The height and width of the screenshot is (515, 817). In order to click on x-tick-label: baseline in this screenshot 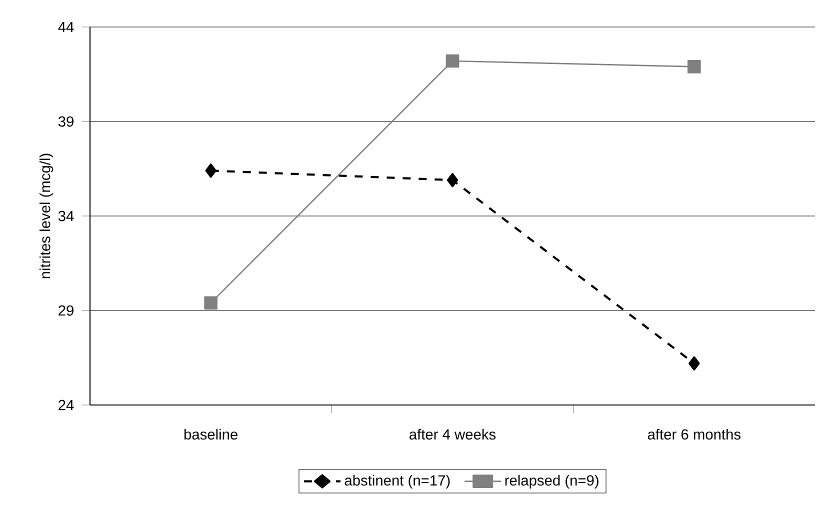, I will do `click(211, 434)`.